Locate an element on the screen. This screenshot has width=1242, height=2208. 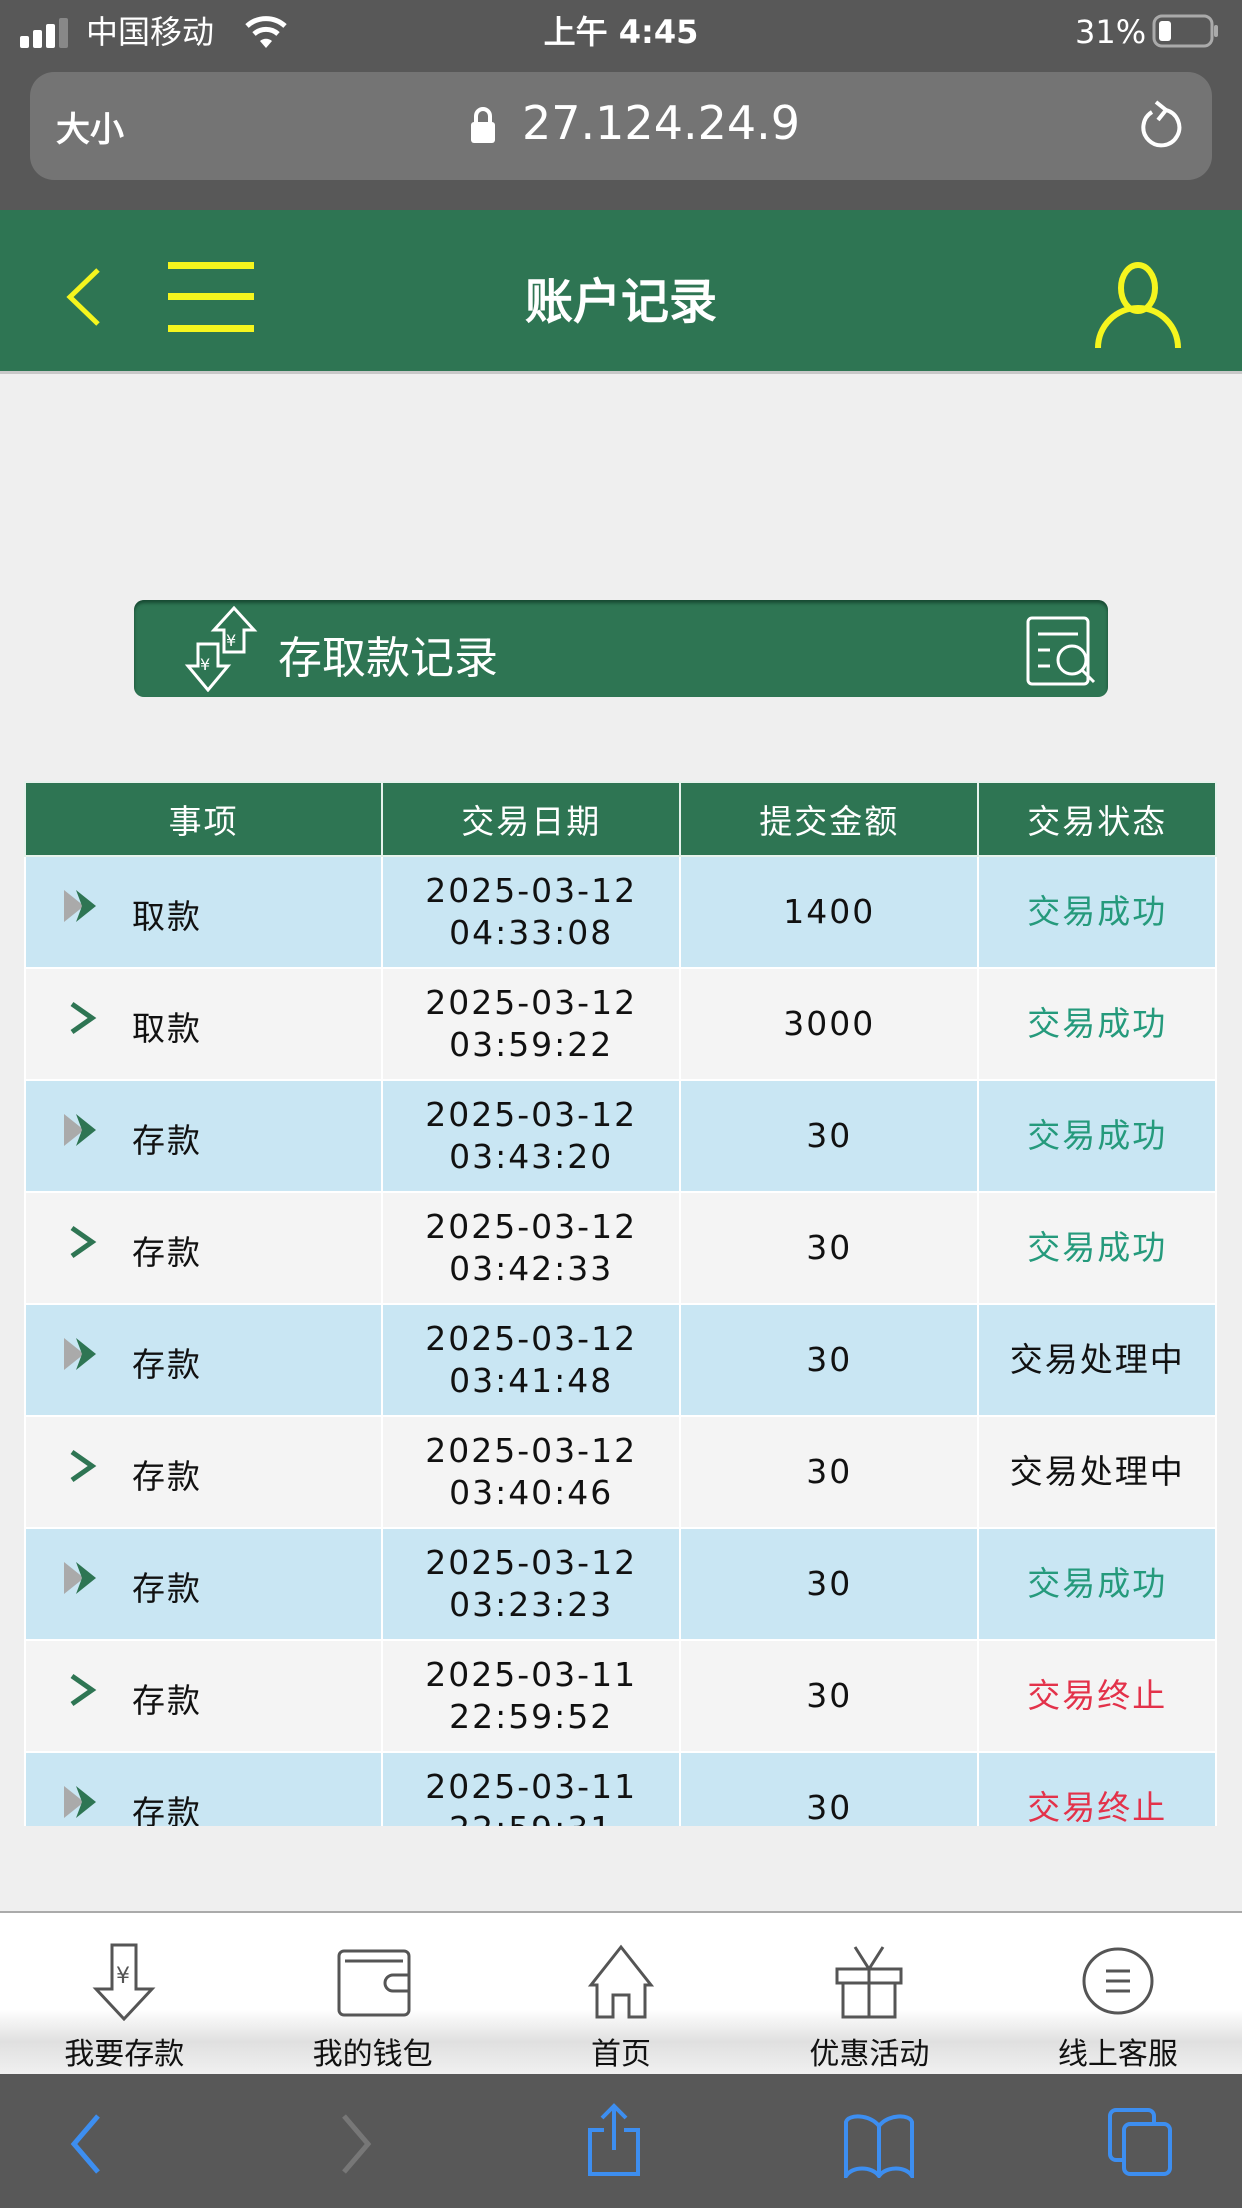
battery-percent: 31% is located at coordinates (1111, 32).